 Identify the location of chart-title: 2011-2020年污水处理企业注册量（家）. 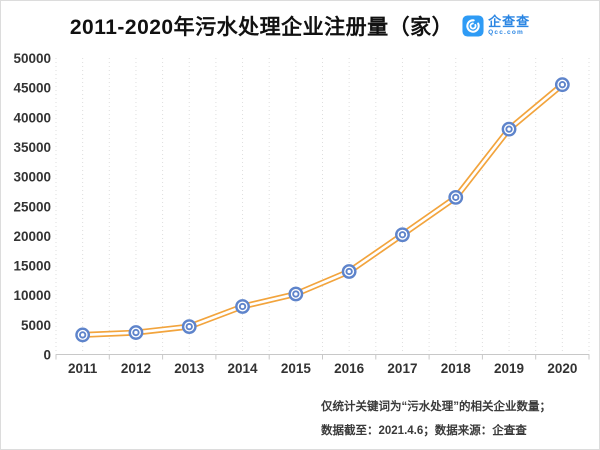
(261, 27).